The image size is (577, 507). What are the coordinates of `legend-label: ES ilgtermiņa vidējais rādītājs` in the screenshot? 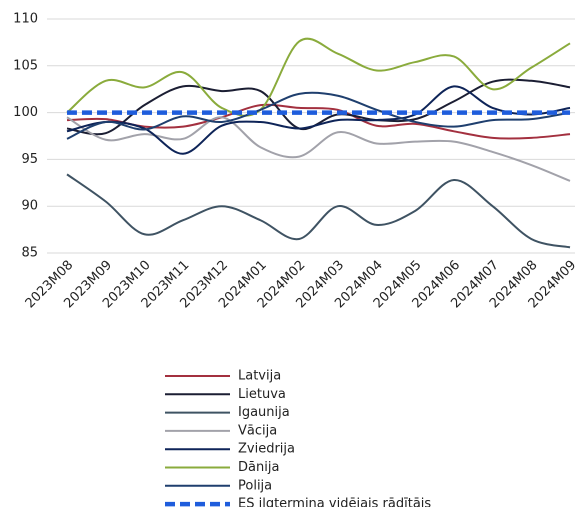 It's located at (334, 502).